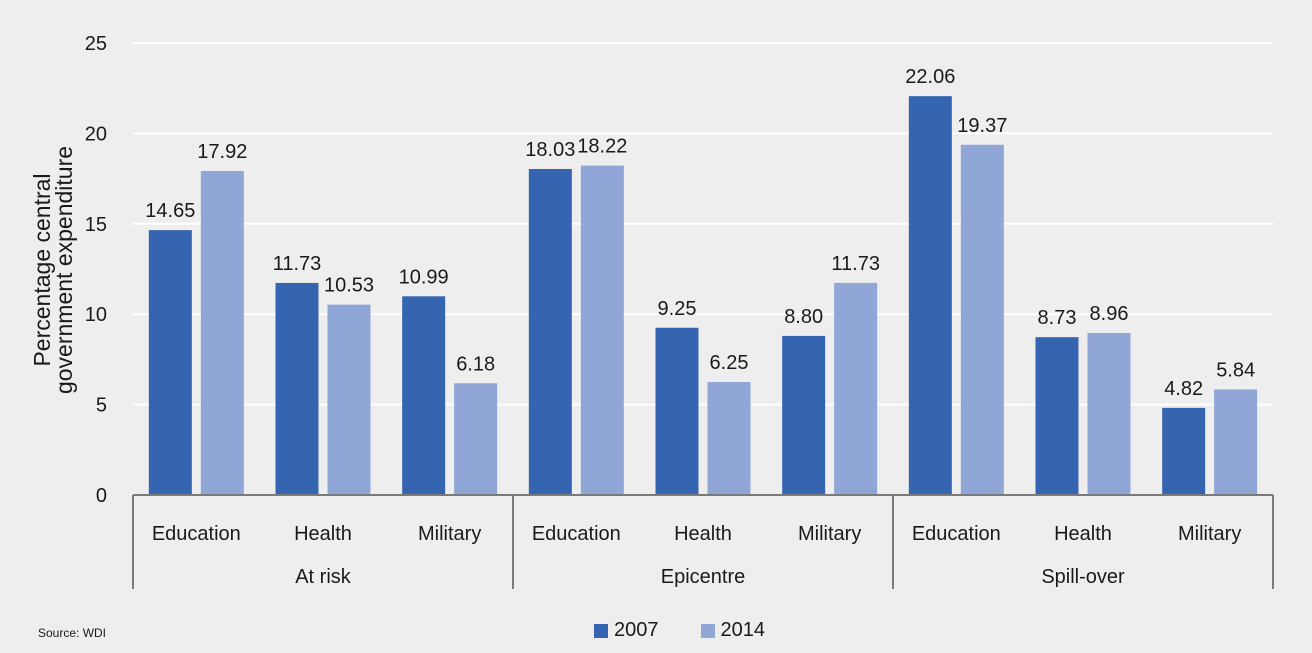 The height and width of the screenshot is (653, 1312). I want to click on y-tick-label: 15, so click(96, 225).